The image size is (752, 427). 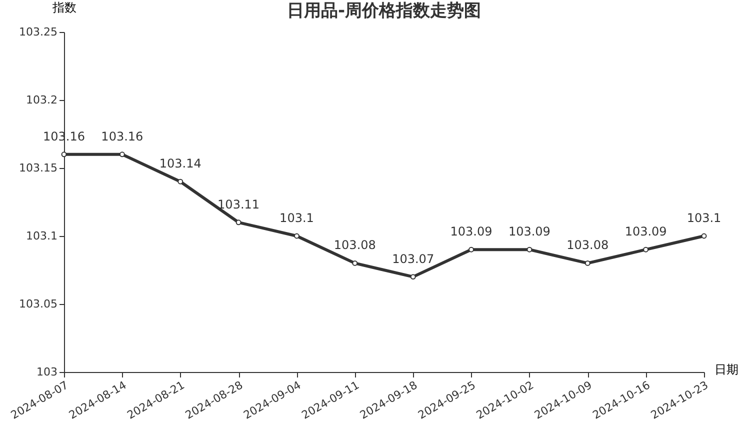 What do you see at coordinates (122, 136) in the screenshot?
I see `data-label: 103.16` at bounding box center [122, 136].